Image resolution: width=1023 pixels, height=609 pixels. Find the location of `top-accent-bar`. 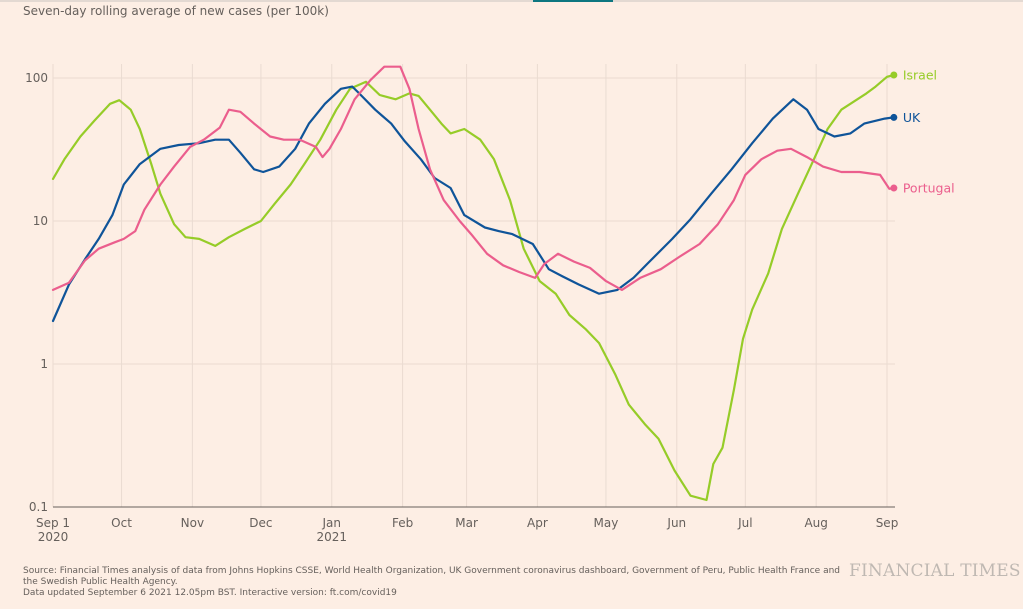

top-accent-bar is located at coordinates (573, 1).